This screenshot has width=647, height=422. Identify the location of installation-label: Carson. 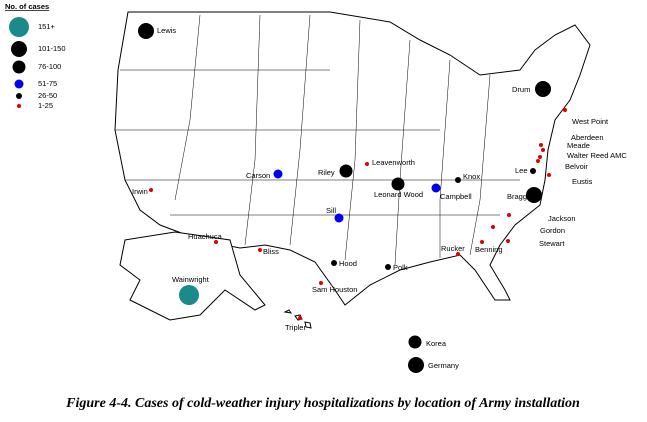
(258, 175).